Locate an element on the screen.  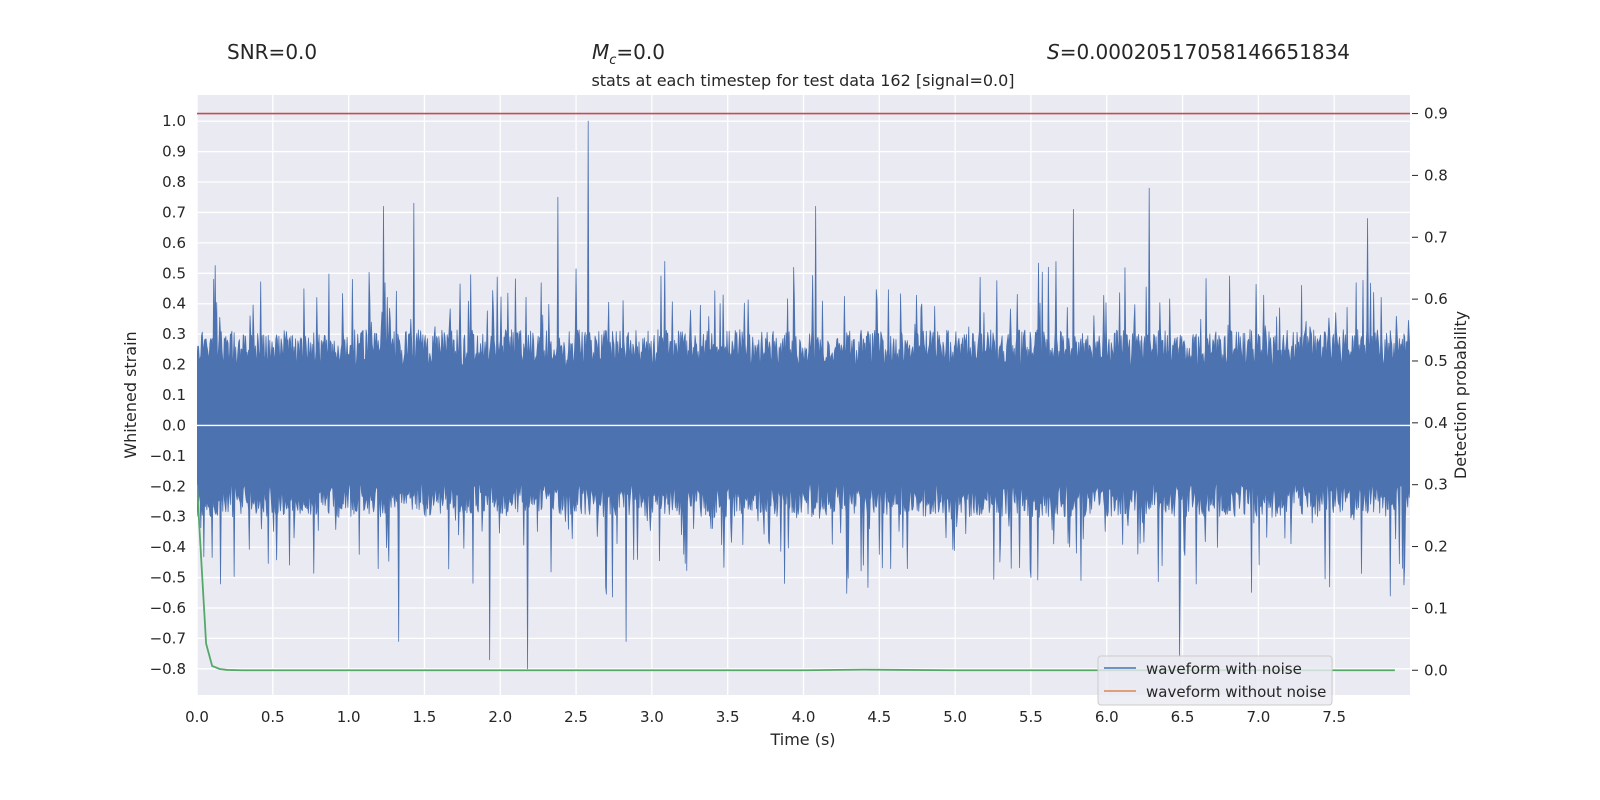
y-tick-label: −0.5 is located at coordinates (168, 578).